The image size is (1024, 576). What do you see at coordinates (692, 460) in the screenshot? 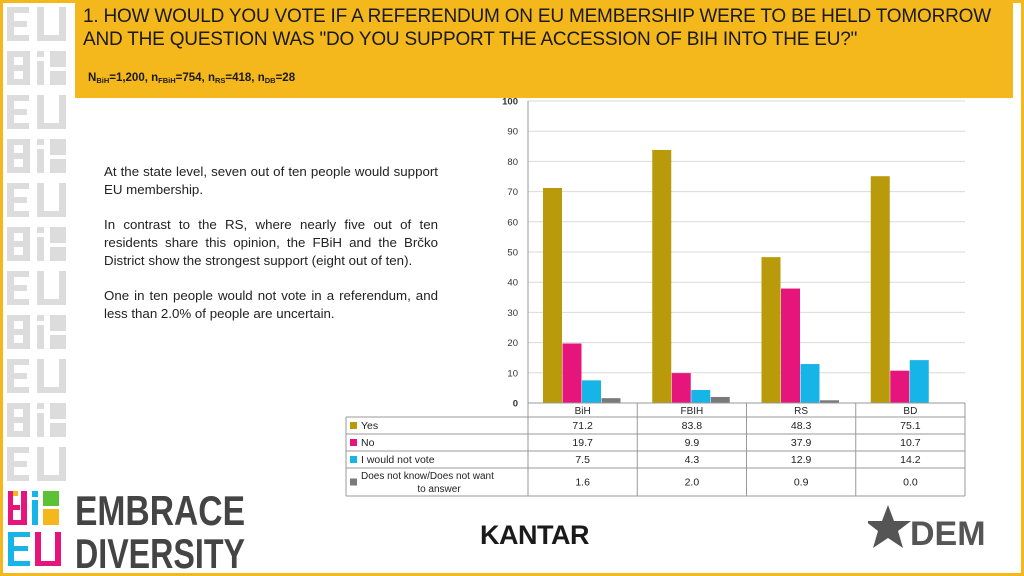
I see `data-label: 4.3` at bounding box center [692, 460].